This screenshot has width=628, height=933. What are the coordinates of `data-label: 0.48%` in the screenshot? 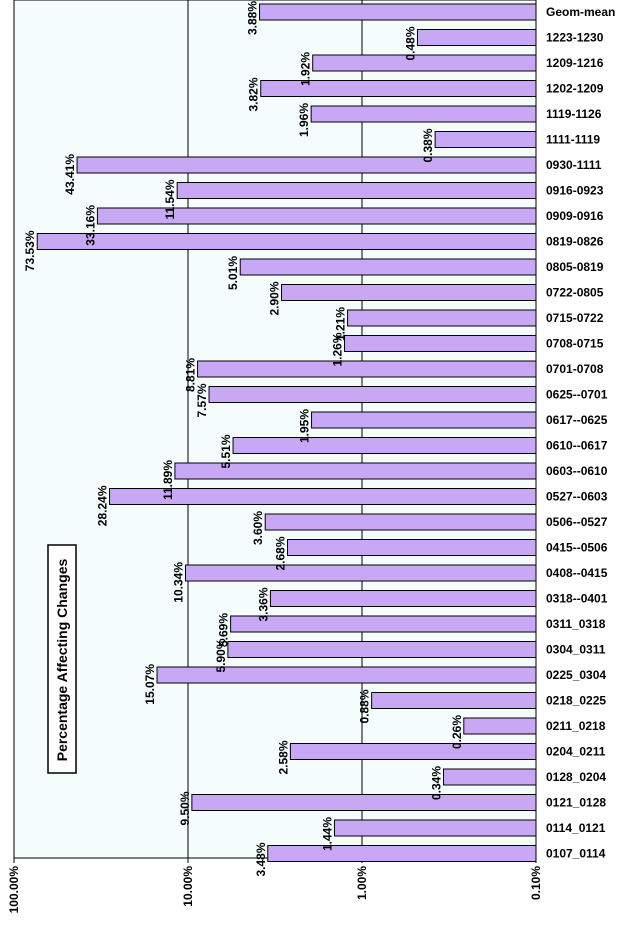 It's located at (410, 43).